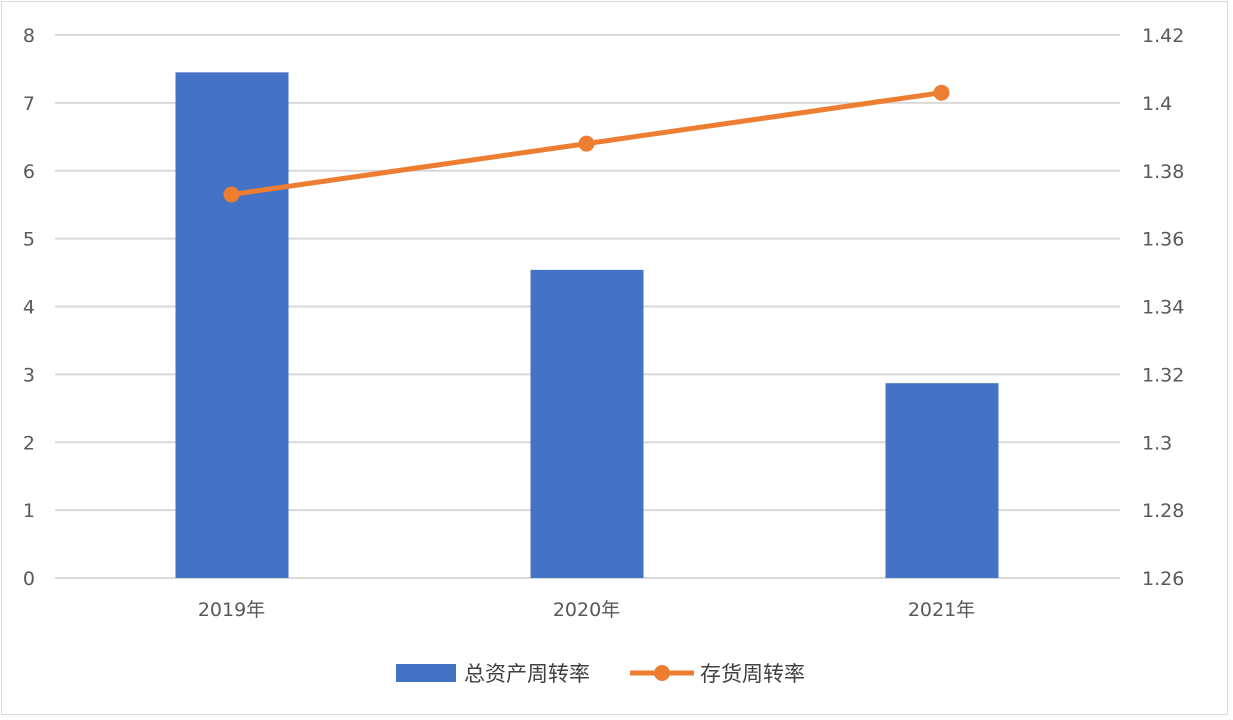  I want to click on left-tick-label: 4, so click(29, 308).